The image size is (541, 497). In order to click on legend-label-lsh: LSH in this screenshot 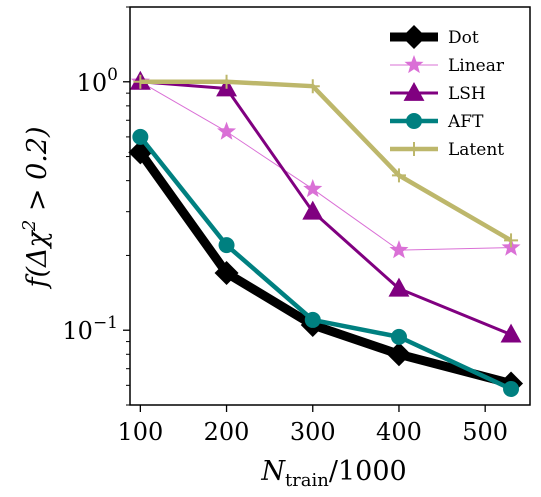, I will do `click(467, 94)`.